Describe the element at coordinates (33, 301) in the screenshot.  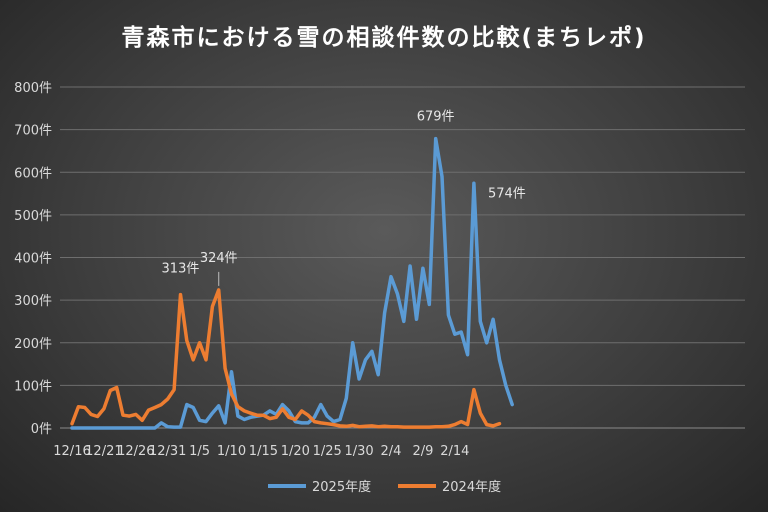
I see `y-tick-label: 300件` at that location.